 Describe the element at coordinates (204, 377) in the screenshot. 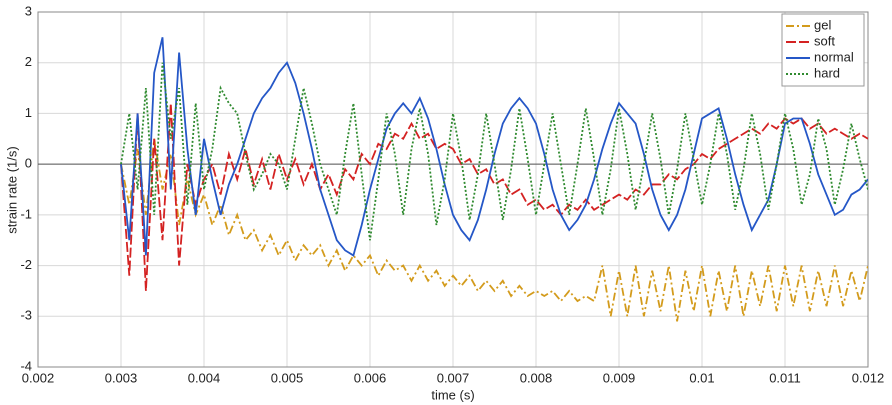

I see `x-tick-label: 0.004` at that location.